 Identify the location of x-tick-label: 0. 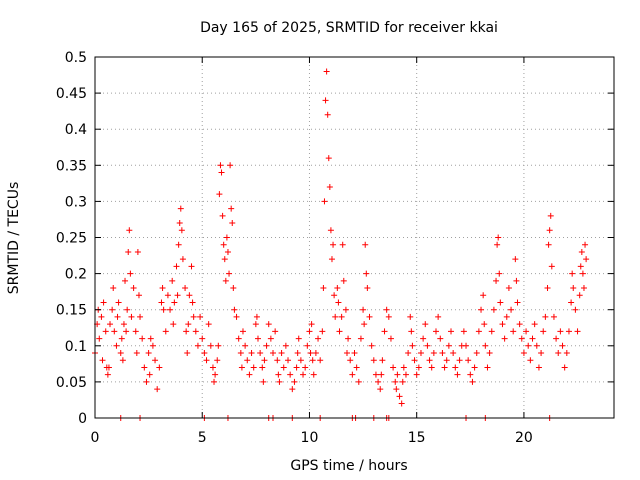
(95, 438).